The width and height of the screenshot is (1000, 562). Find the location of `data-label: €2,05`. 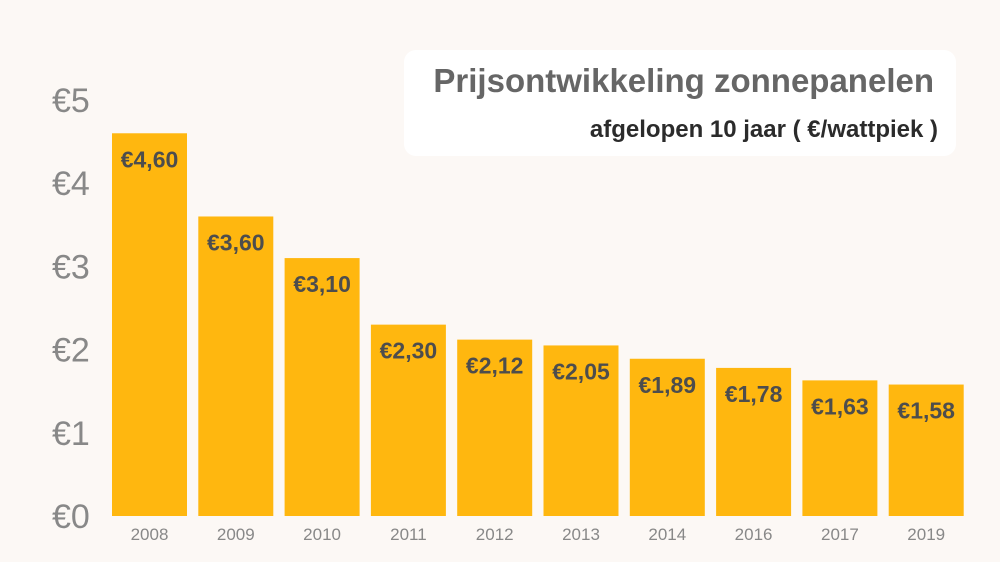

data-label: €2,05 is located at coordinates (581, 371).